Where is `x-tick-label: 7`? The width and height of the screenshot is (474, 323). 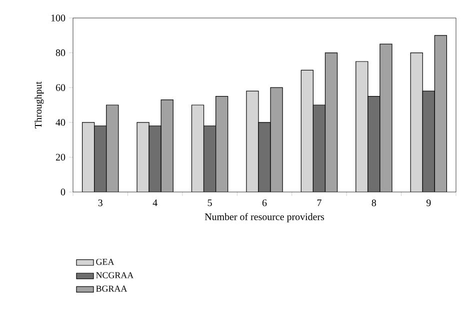
x-tick-label: 7 is located at coordinates (319, 202).